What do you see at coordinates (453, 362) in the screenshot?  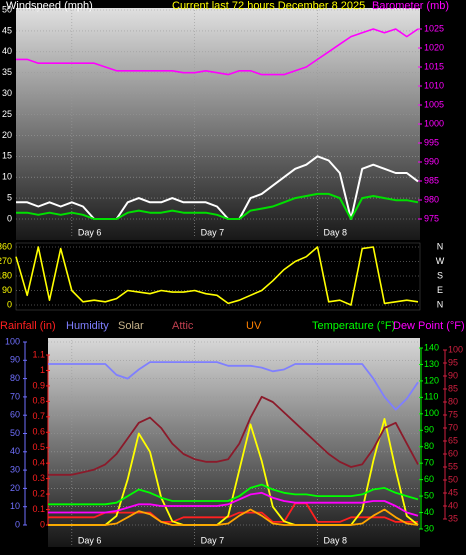 I see `y-tick-label: 95` at bounding box center [453, 362].